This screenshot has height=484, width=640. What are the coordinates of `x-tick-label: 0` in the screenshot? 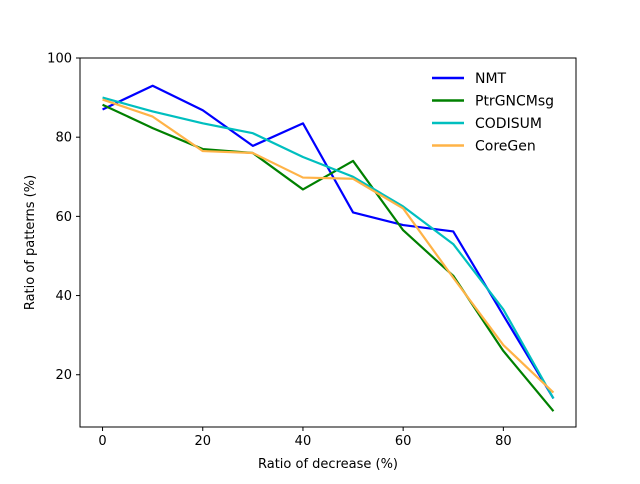 It's located at (102, 441).